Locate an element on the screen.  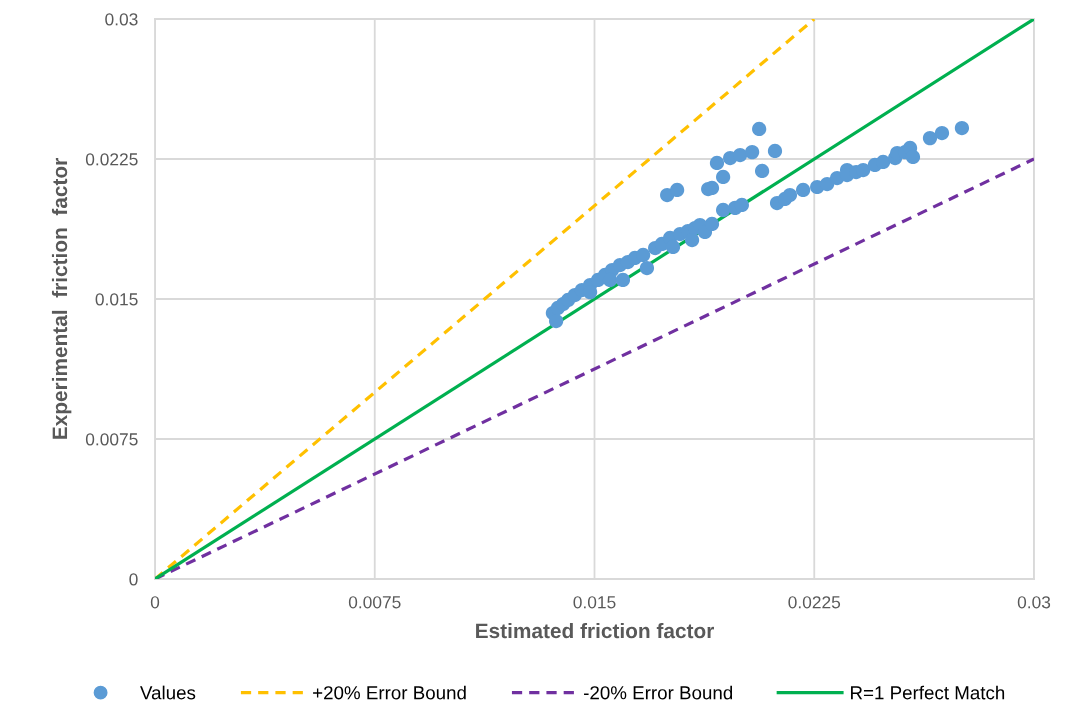
y-tick-label: 0.0225 is located at coordinates (111, 159).